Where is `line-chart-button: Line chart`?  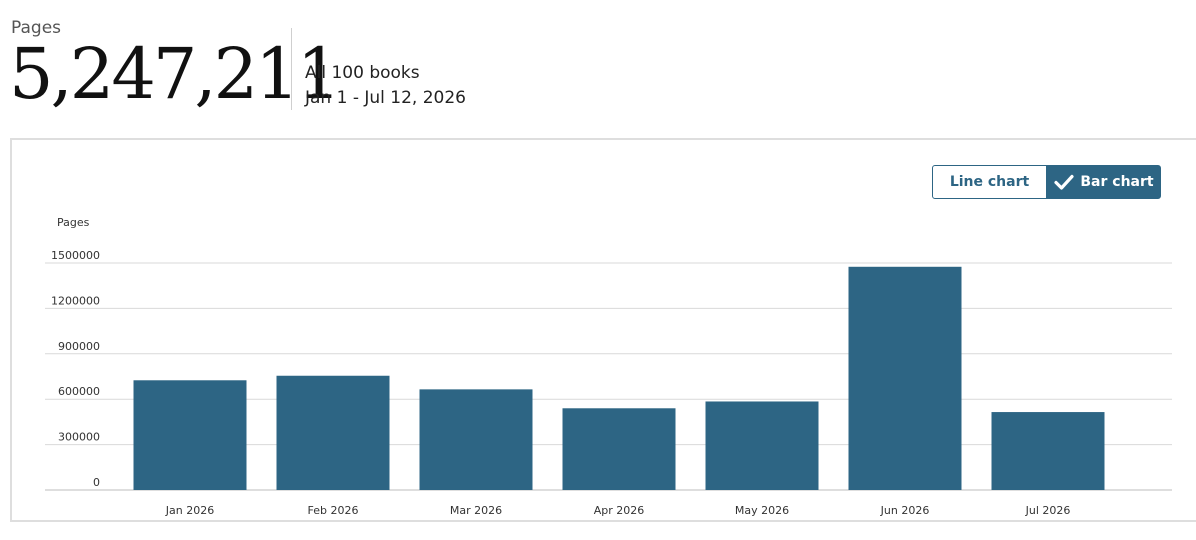 line-chart-button: Line chart is located at coordinates (989, 182).